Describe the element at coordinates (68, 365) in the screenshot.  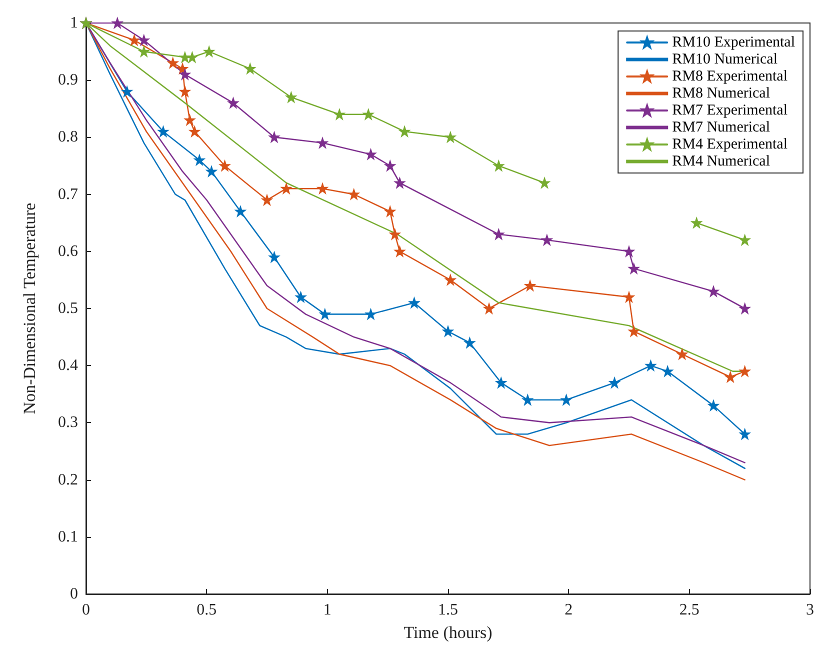
I see `y-tick-label: 0.4` at that location.